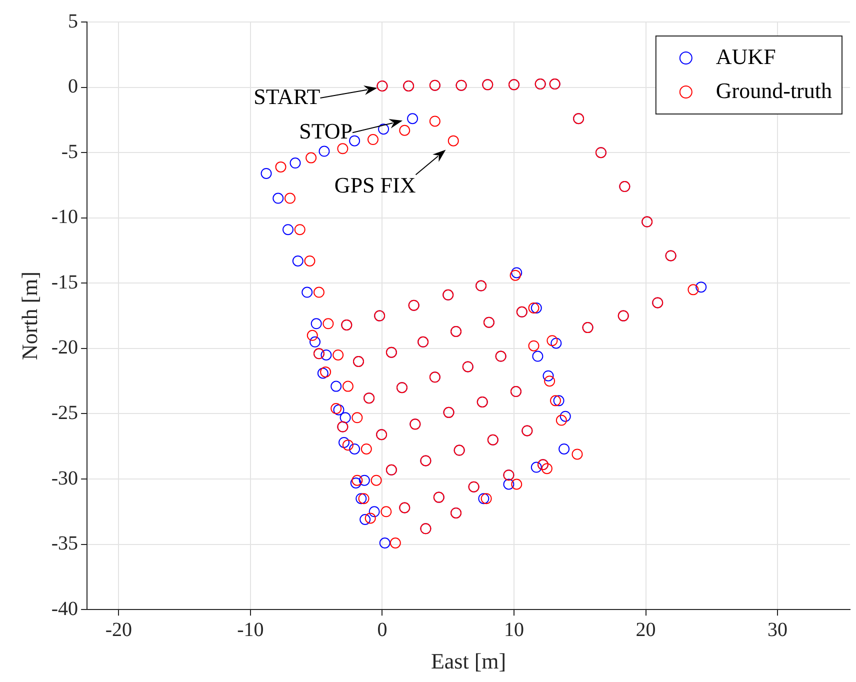  Describe the element at coordinates (468, 661) in the screenshot. I see `x-axis-title: East [m]` at that location.